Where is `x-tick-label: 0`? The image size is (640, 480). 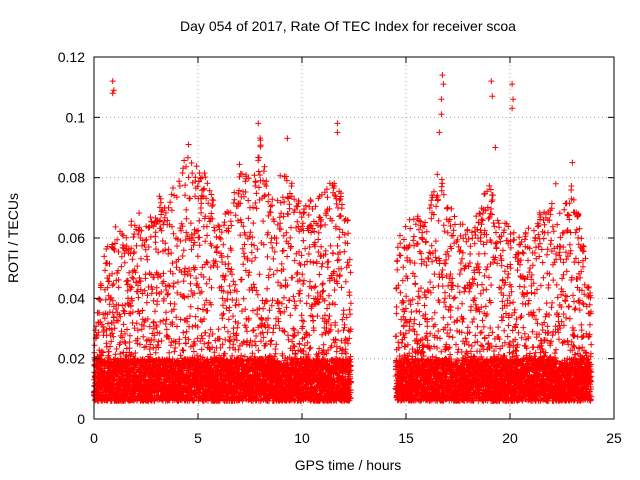 x-tick-label: 0 is located at coordinates (94, 438).